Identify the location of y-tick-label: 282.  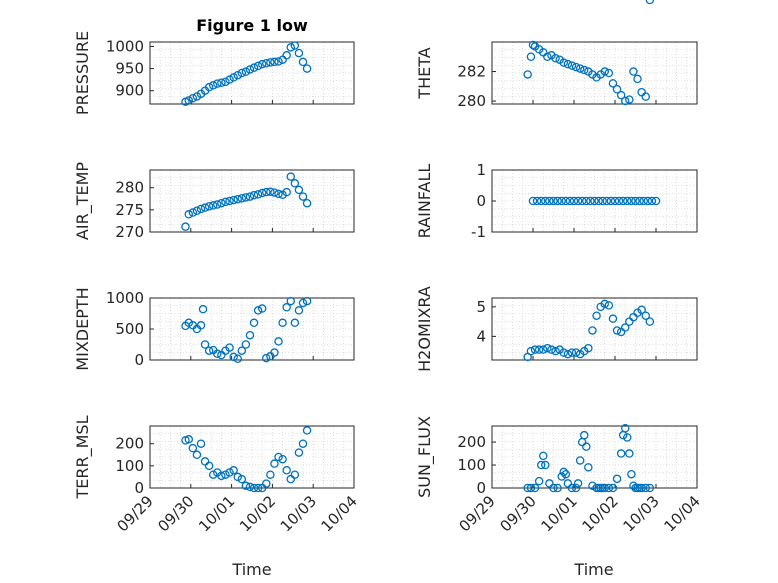
(471, 72).